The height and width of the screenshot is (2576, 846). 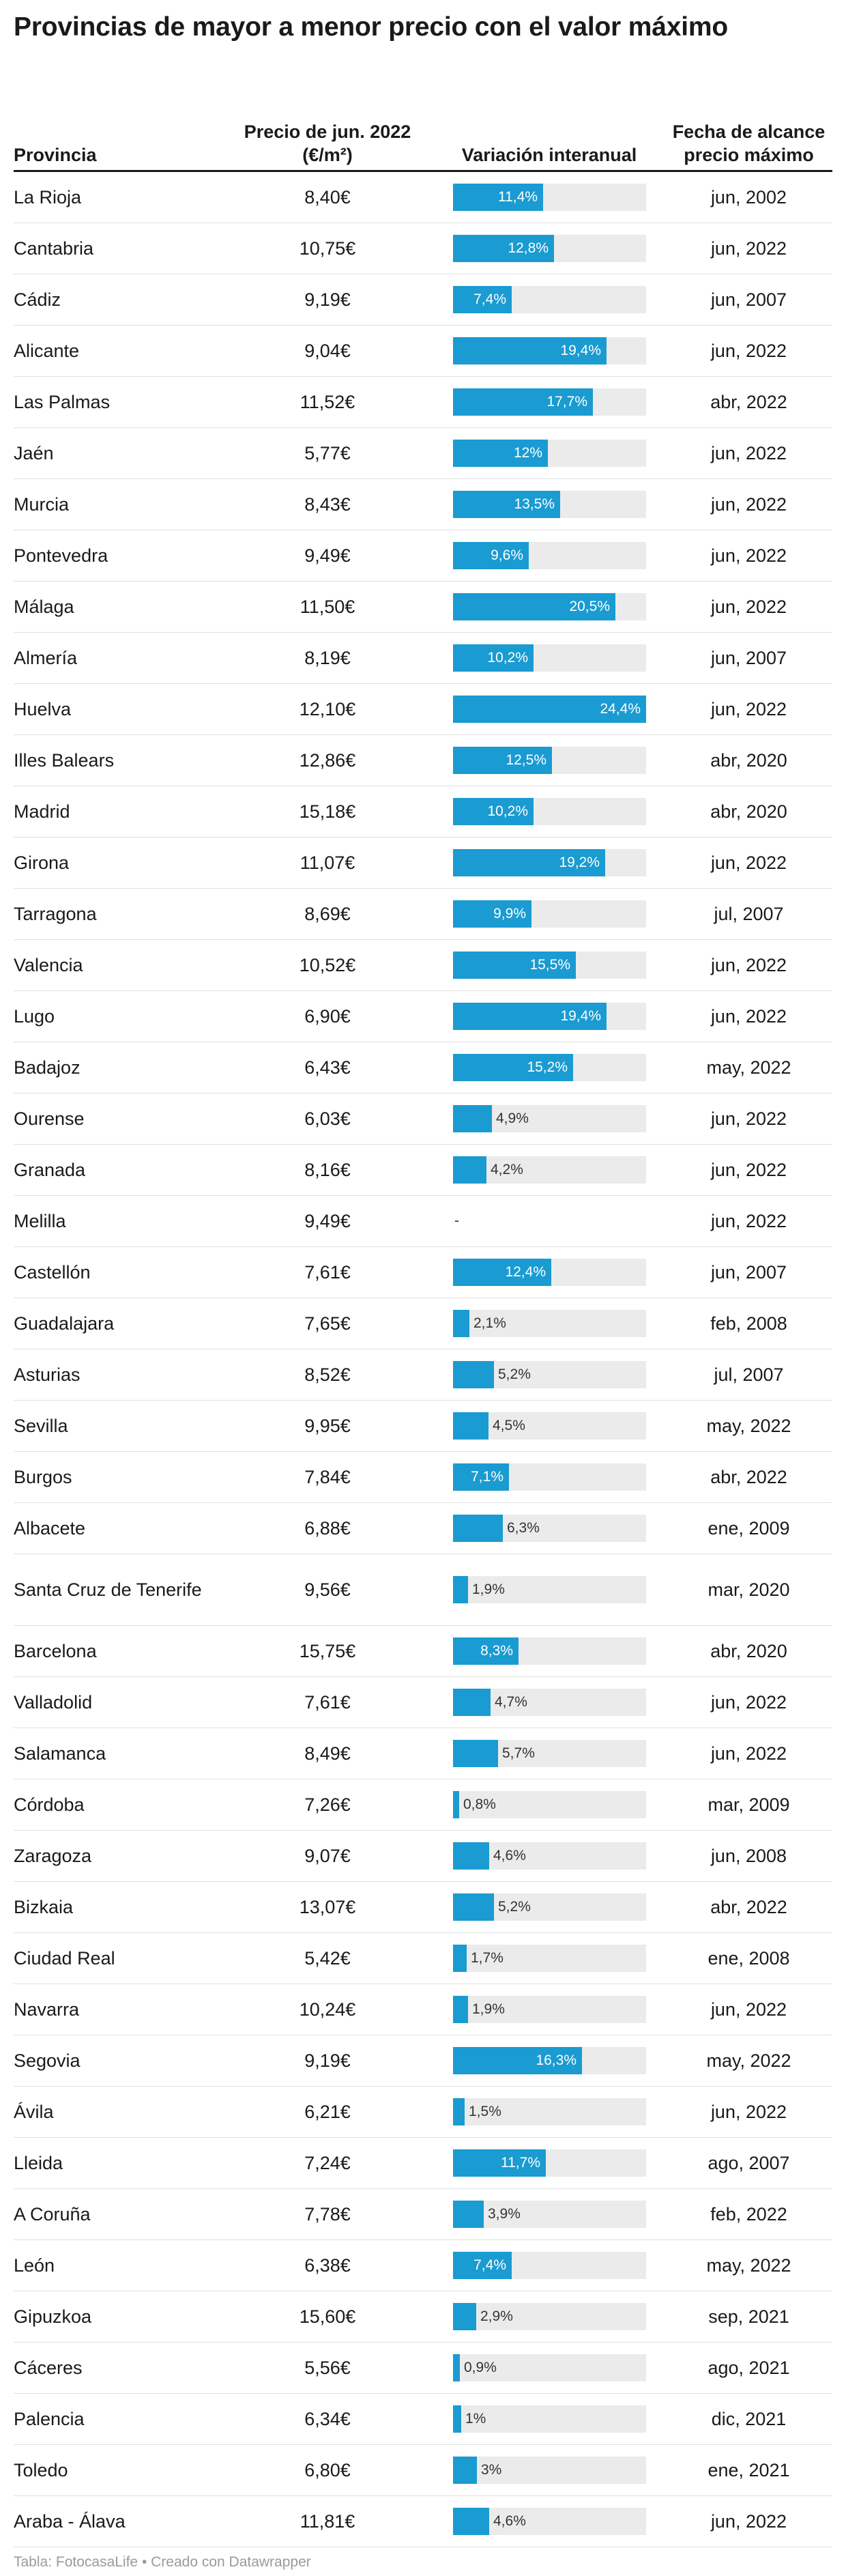 What do you see at coordinates (489, 299) in the screenshot?
I see `bar-label: 7,4%` at bounding box center [489, 299].